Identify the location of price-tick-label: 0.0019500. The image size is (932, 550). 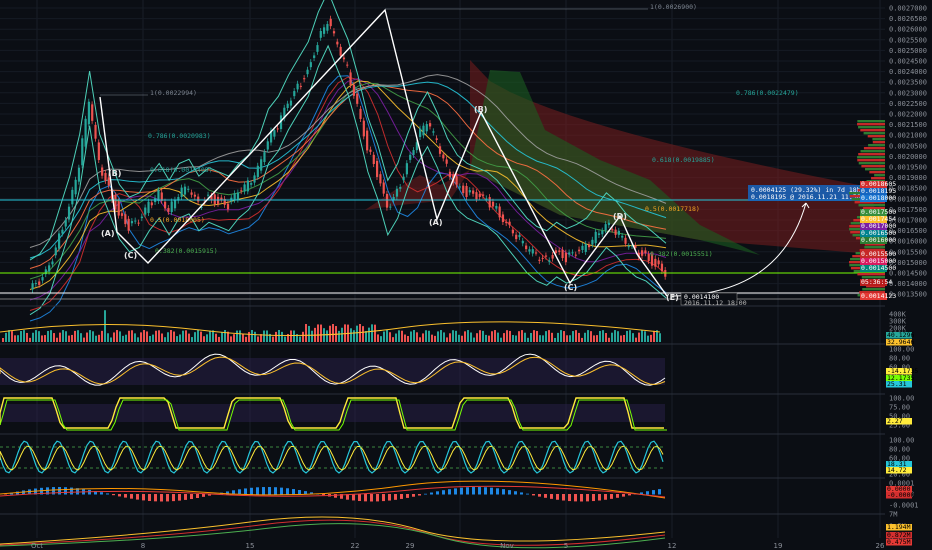
(908, 168).